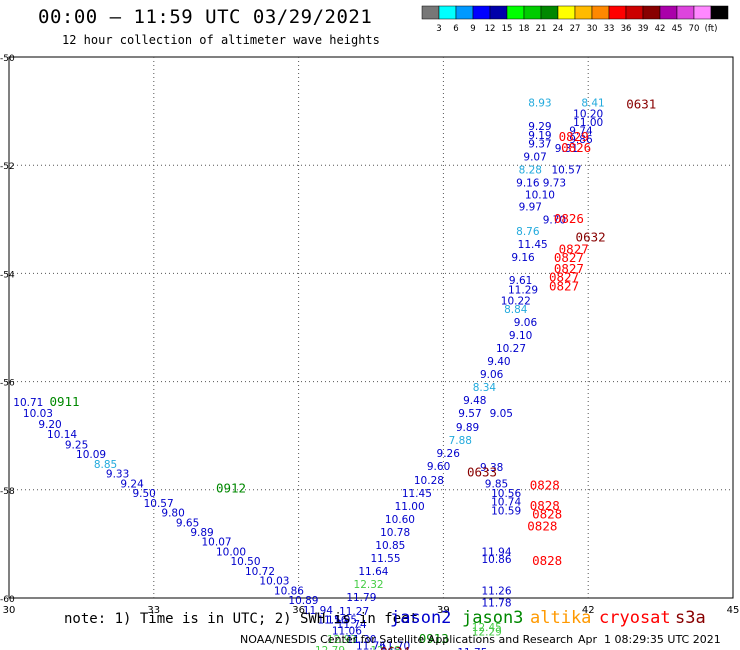 This screenshot has height=650, width=740. Describe the element at coordinates (569, 218) in the screenshot. I see `pass-time-label: 0826` at that location.